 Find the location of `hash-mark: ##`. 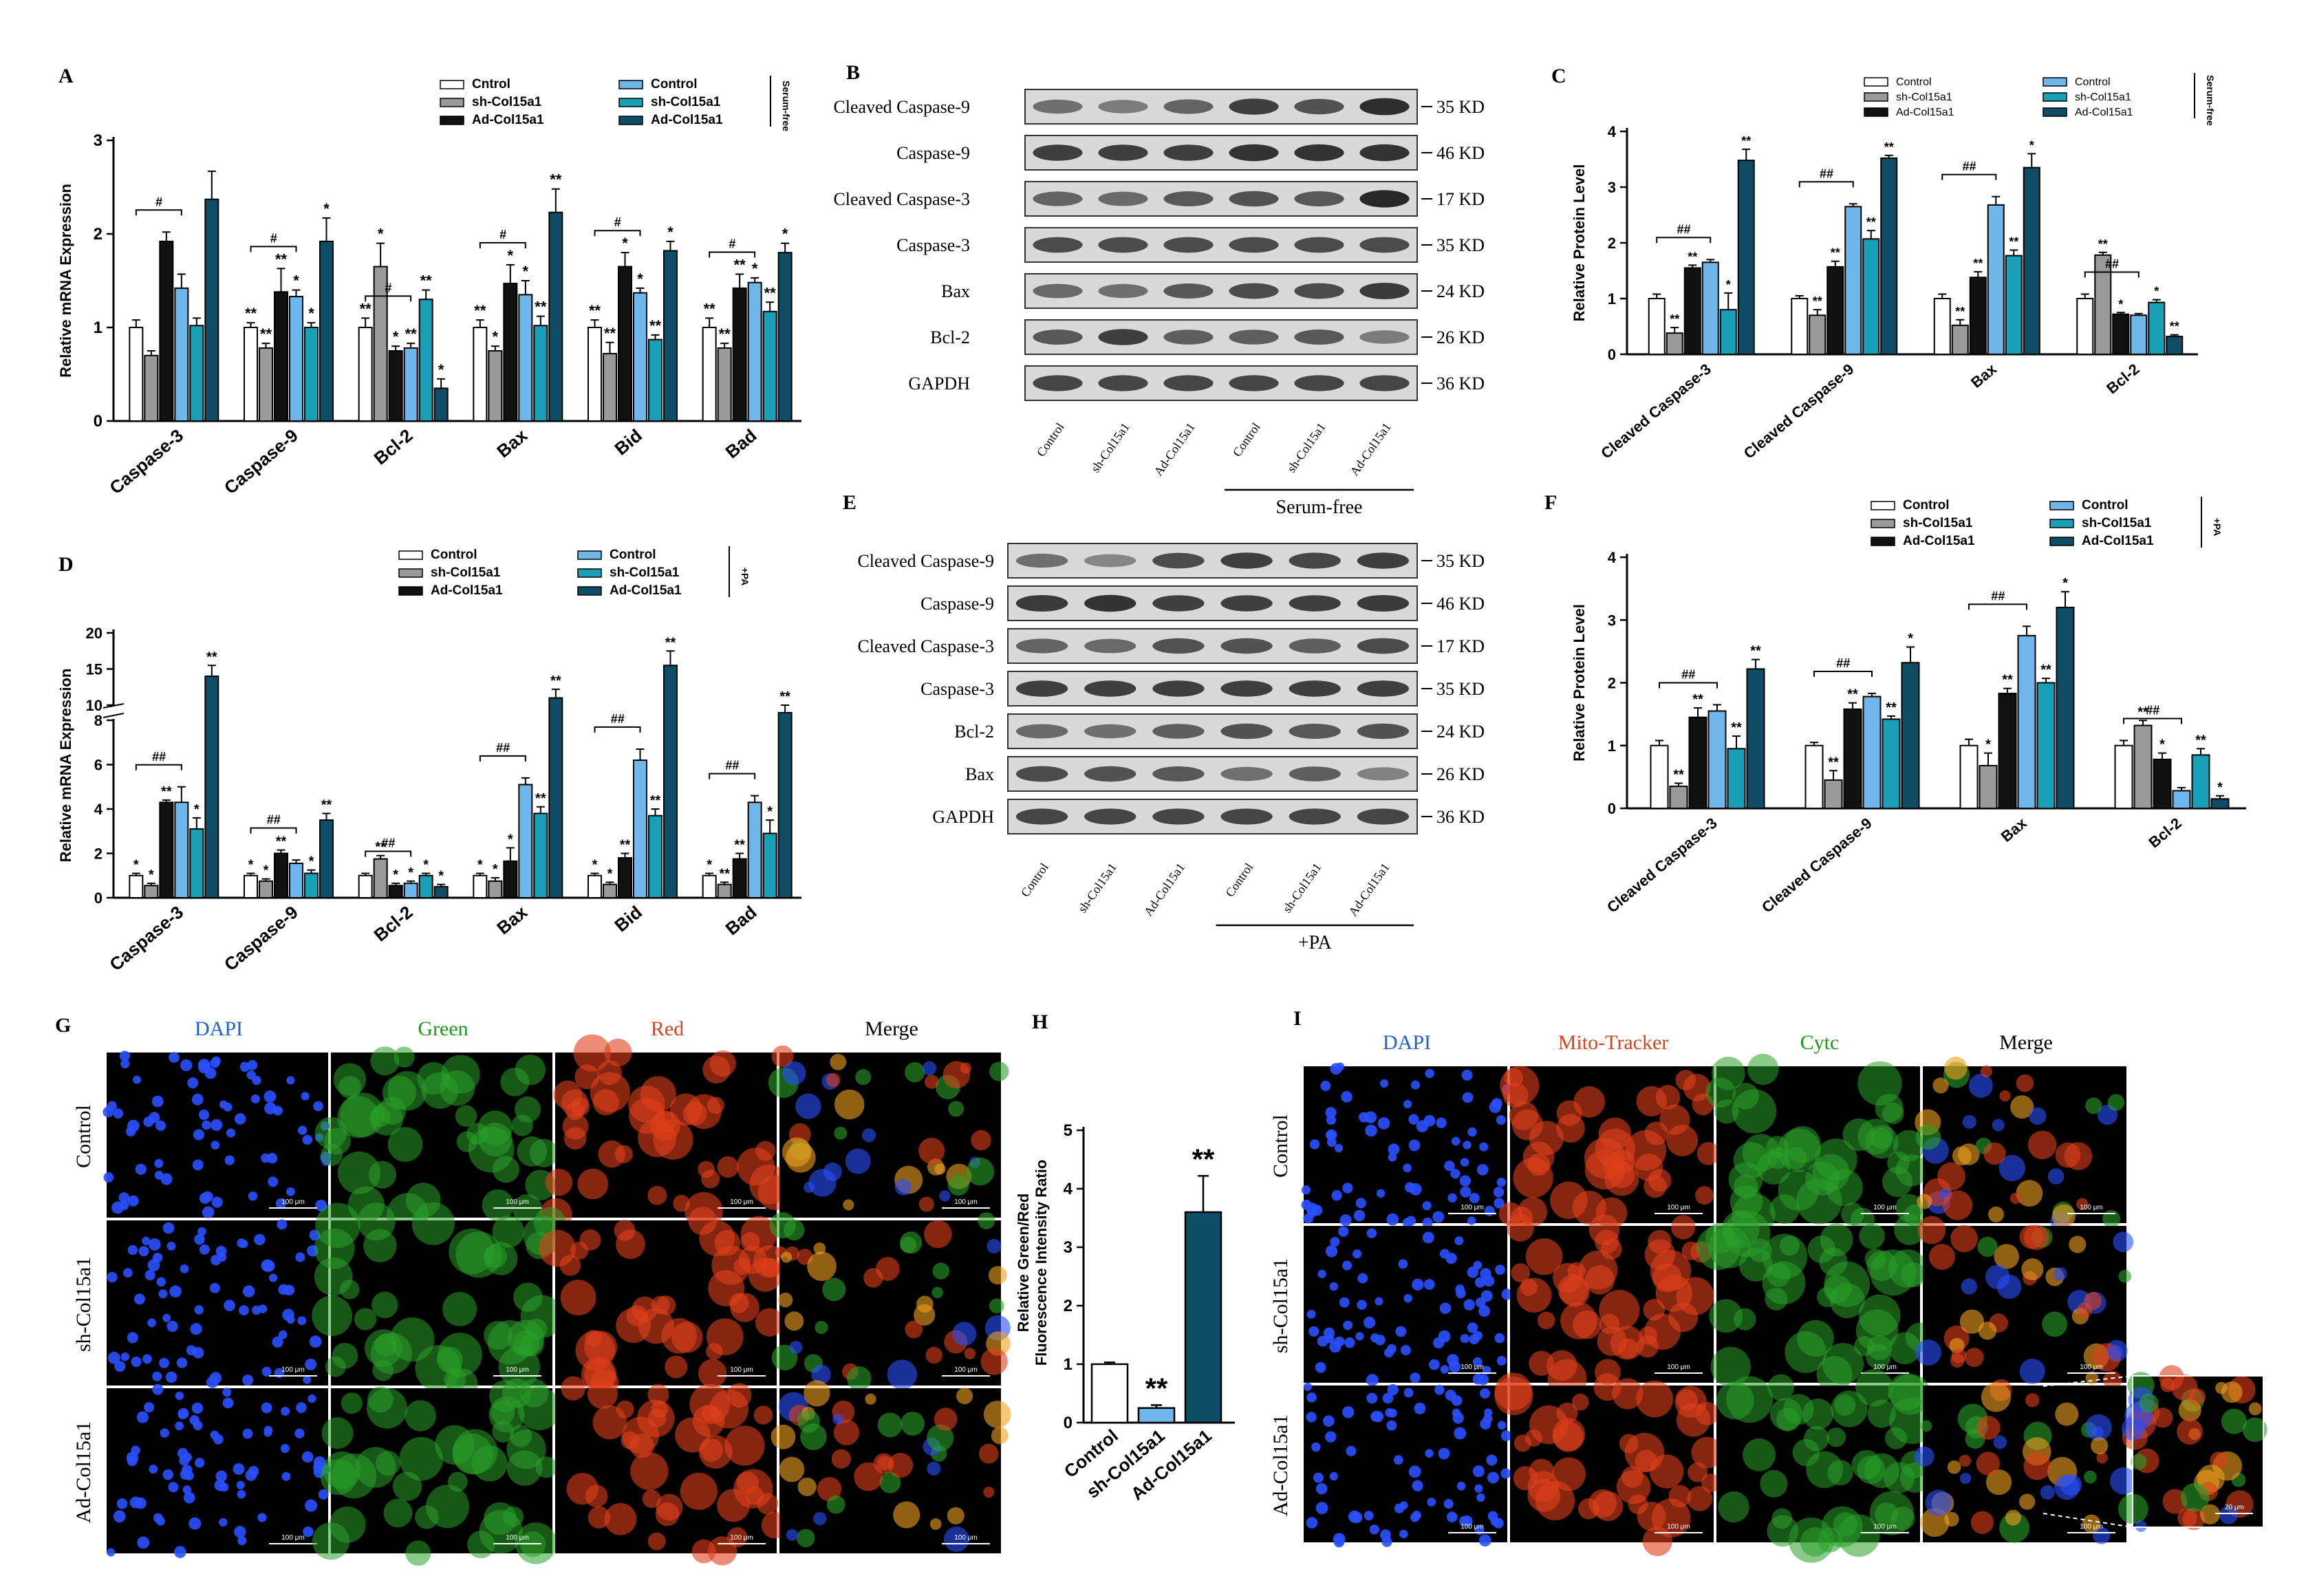

hash-mark: ## is located at coordinates (1998, 596).